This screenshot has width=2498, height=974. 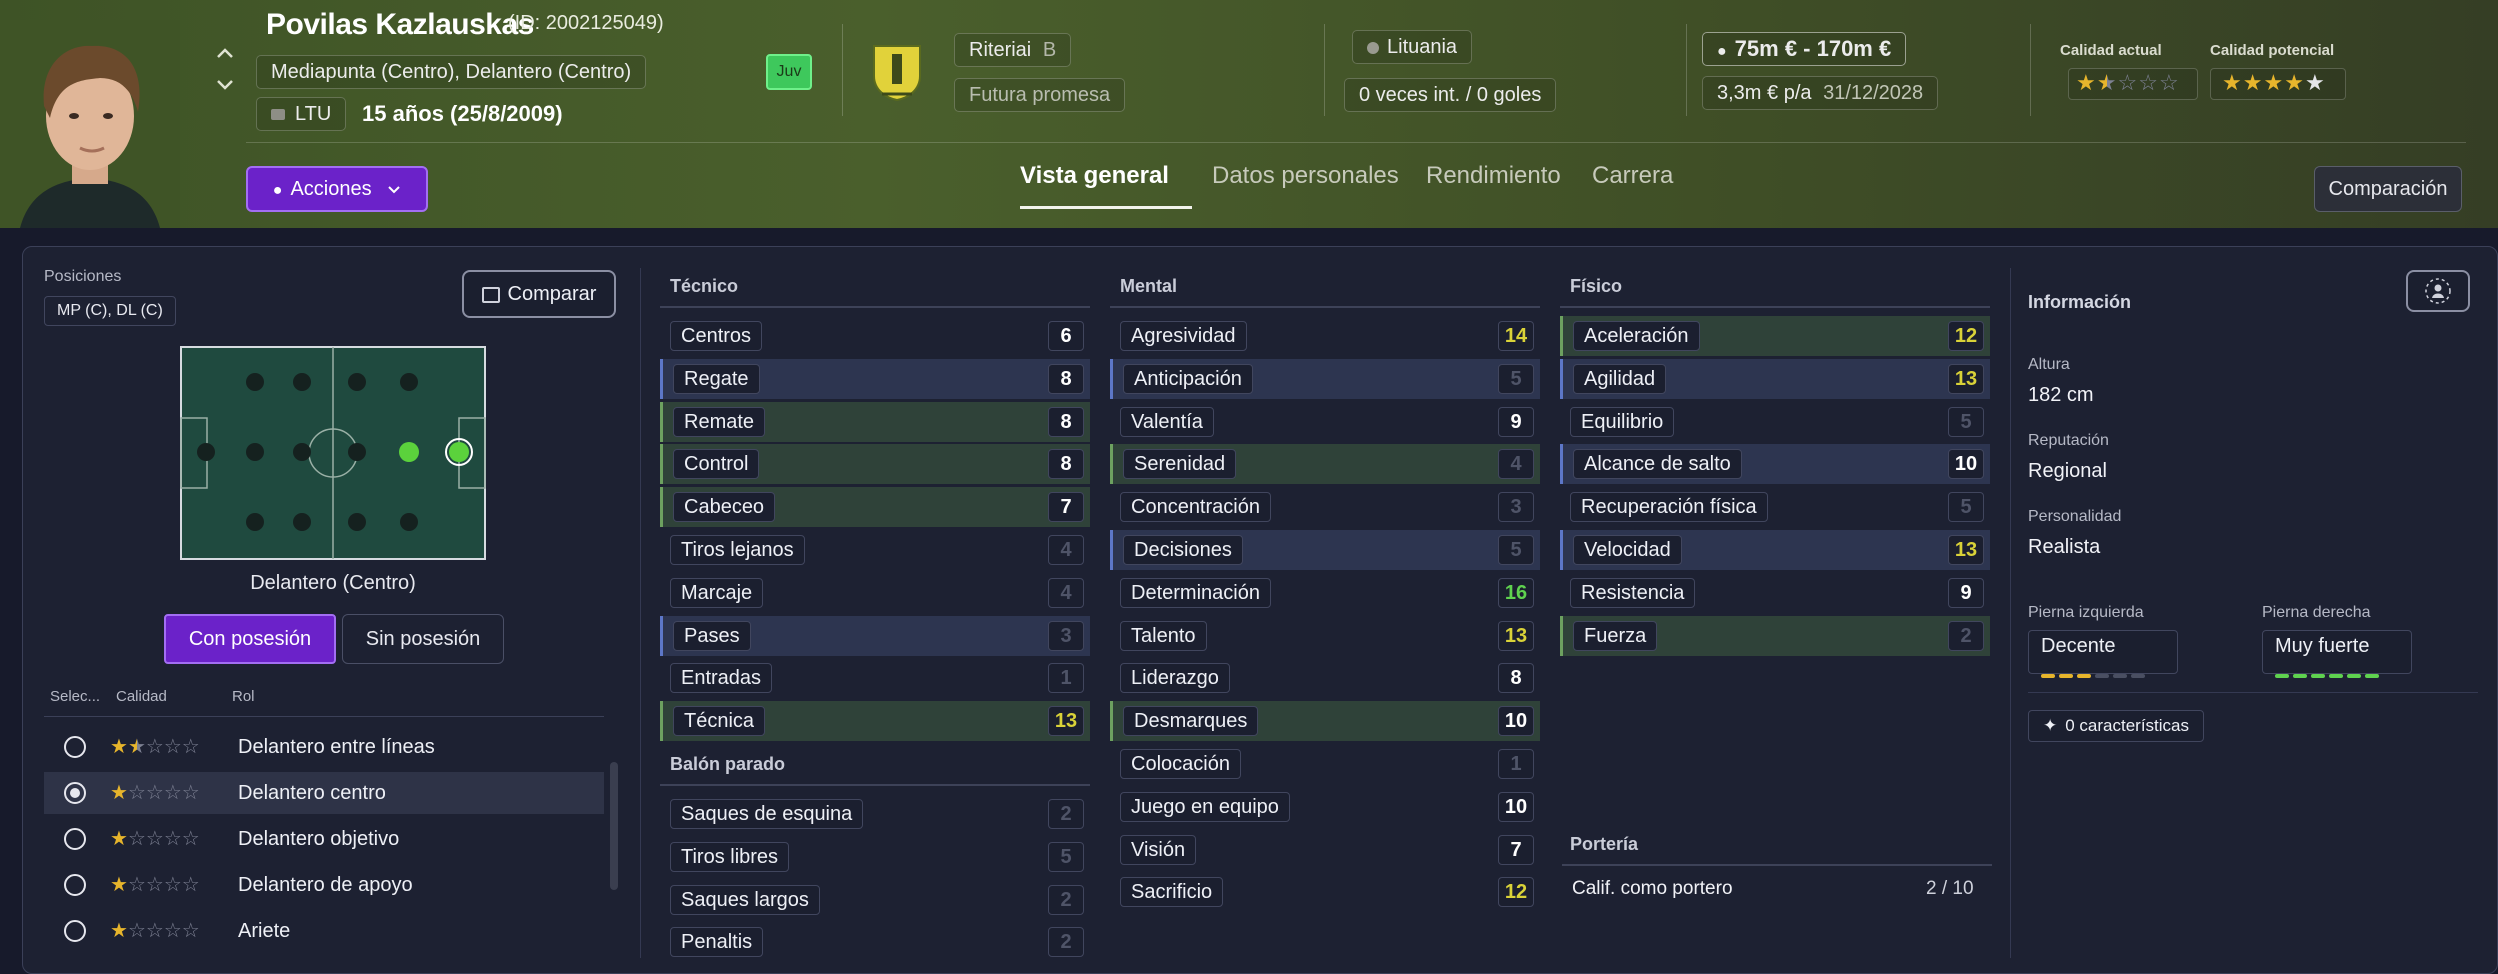 I want to click on attribute-name: Pases, so click(x=712, y=635).